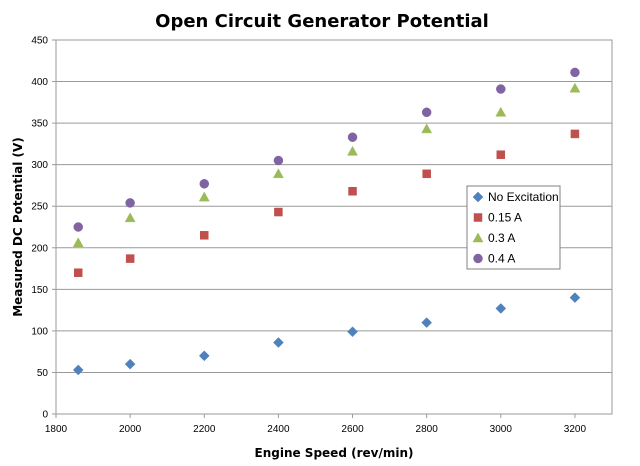  I want to click on legend-box, so click(513, 227).